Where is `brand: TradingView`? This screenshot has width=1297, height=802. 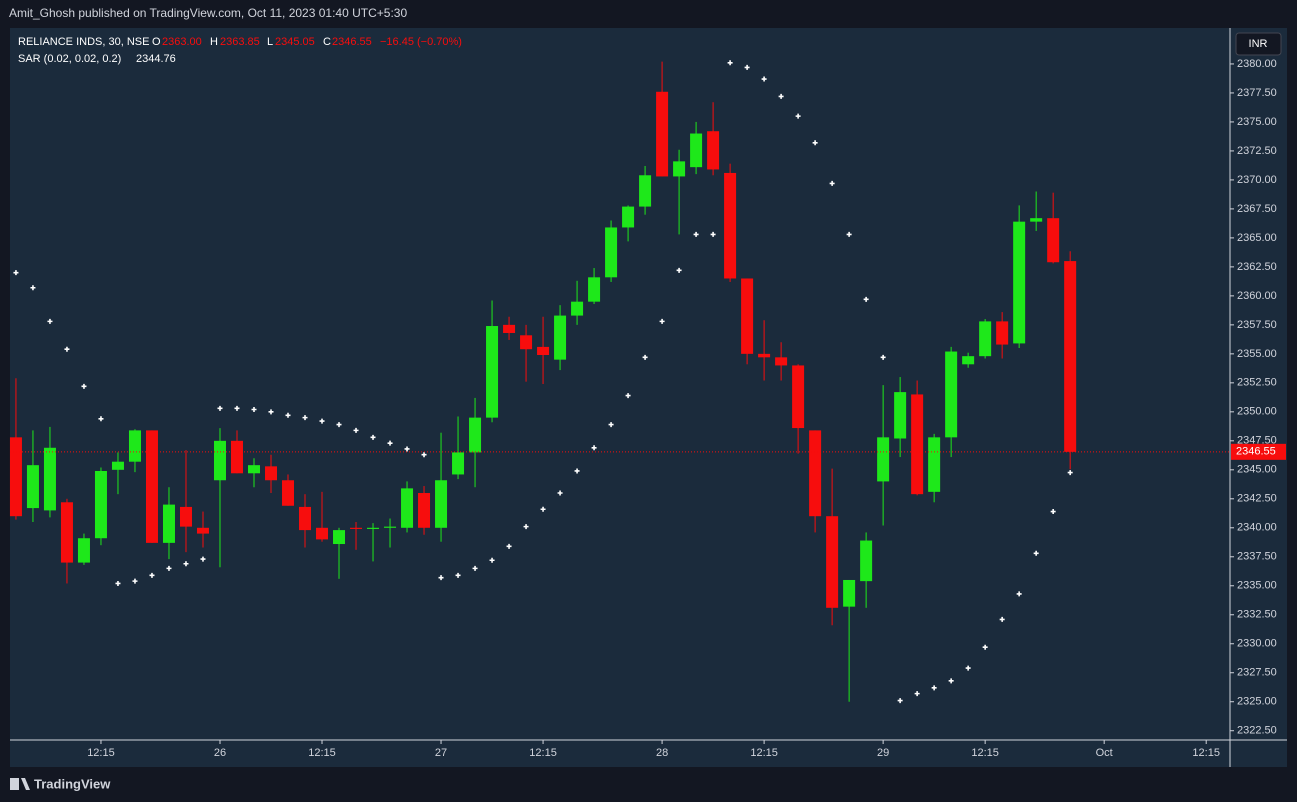
brand: TradingView is located at coordinates (72, 783).